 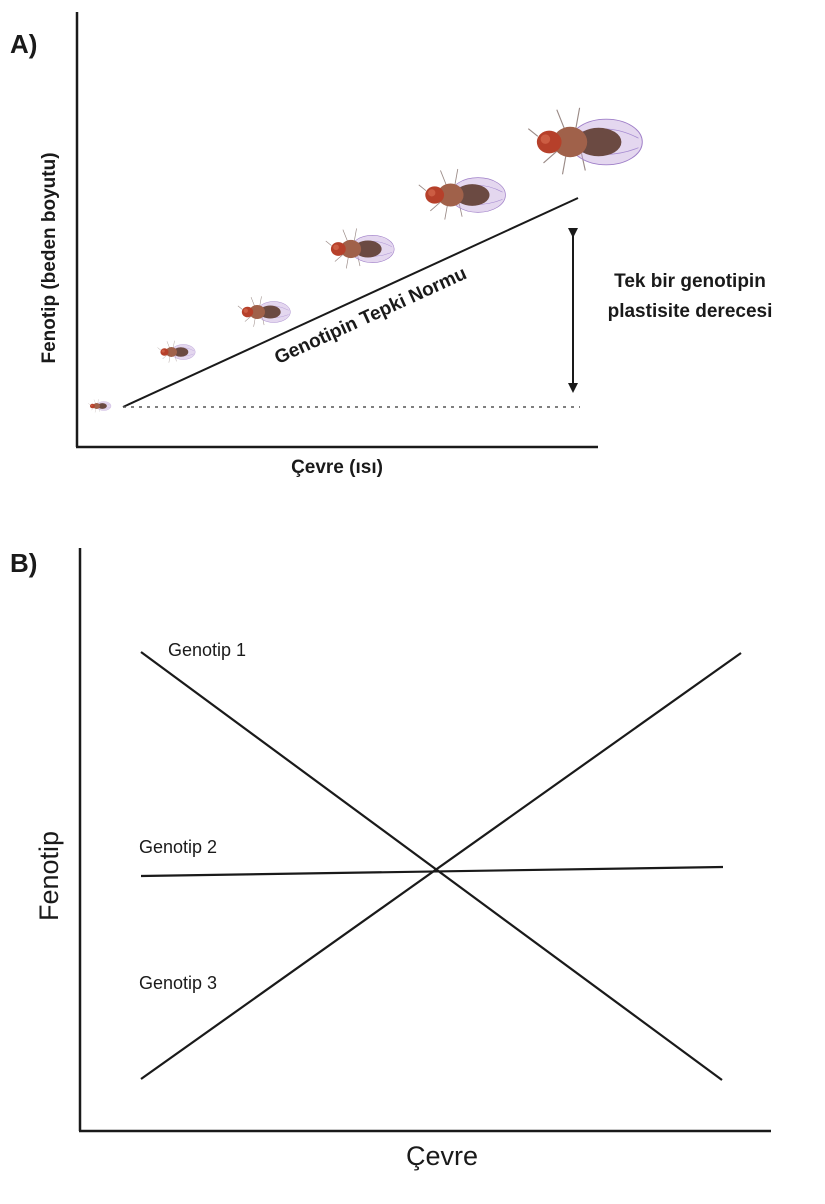 I want to click on genotype-2-label: Genotip 2, so click(x=178, y=847).